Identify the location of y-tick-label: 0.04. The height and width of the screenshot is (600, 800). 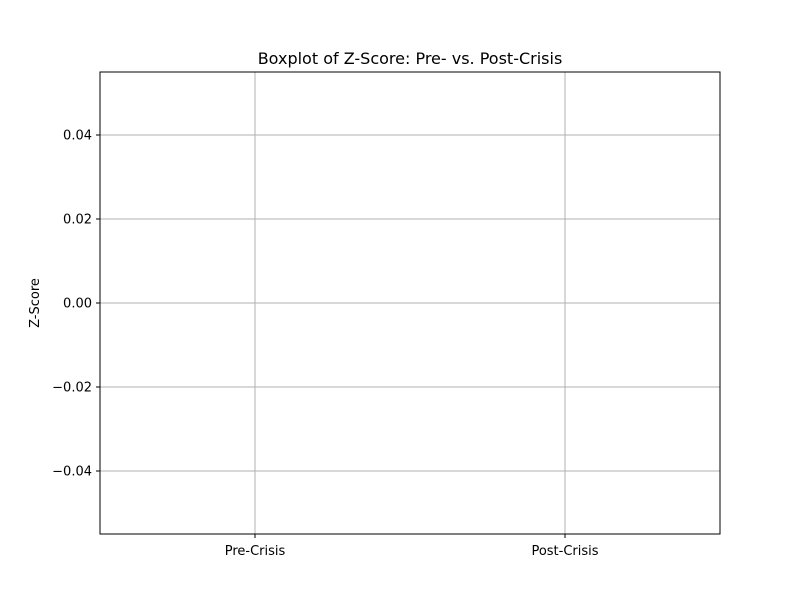
(77, 136).